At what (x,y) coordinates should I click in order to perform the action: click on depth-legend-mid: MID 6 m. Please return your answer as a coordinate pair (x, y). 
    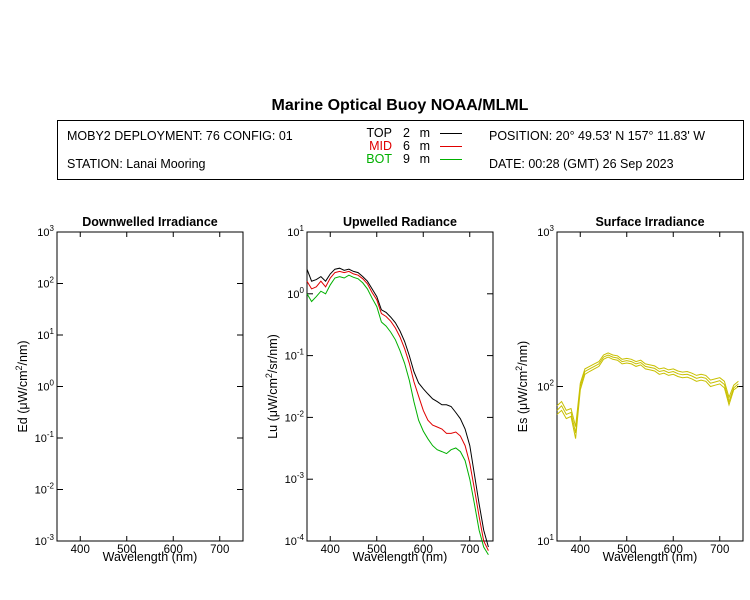
    Looking at the image, I should click on (413, 146).